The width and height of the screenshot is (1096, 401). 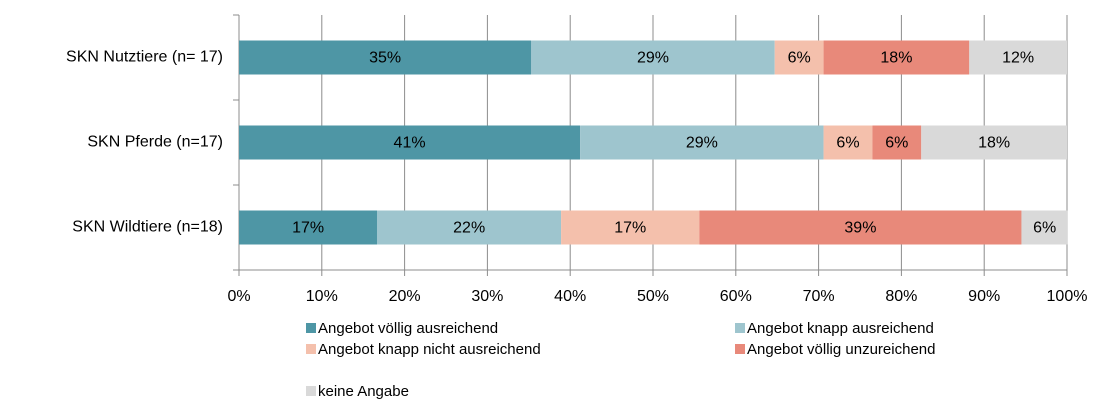 What do you see at coordinates (405, 296) in the screenshot?
I see `x-tick-label: 20%` at bounding box center [405, 296].